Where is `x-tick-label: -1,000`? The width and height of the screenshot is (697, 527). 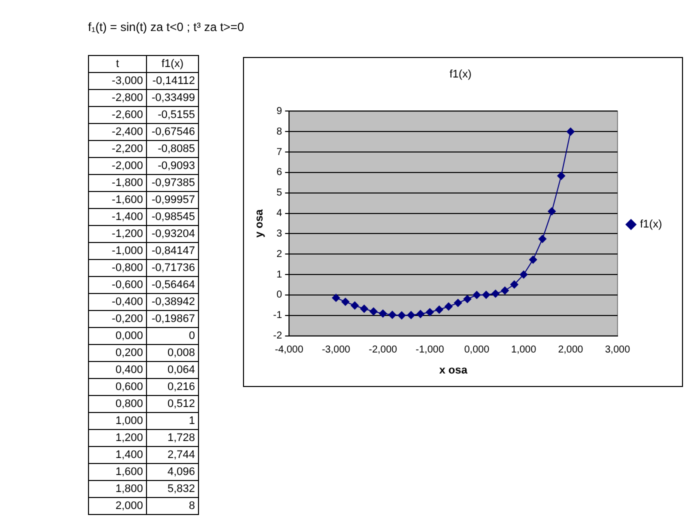
x-tick-label: -1,000 is located at coordinates (430, 350).